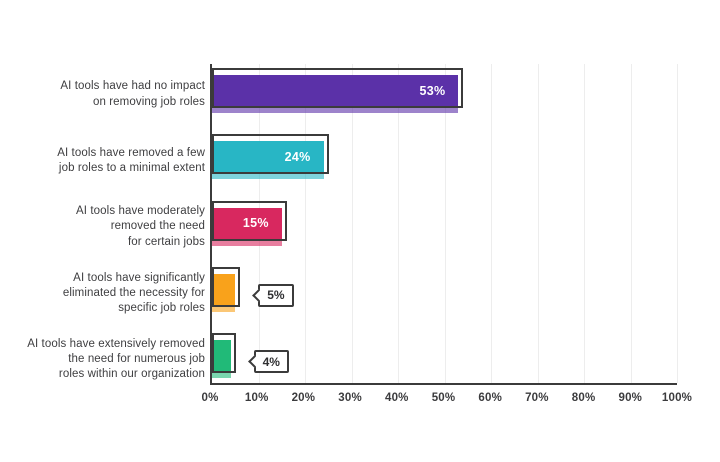 The width and height of the screenshot is (720, 462). Describe the element at coordinates (210, 398) in the screenshot. I see `x-axis-tick-label: 0%` at that location.